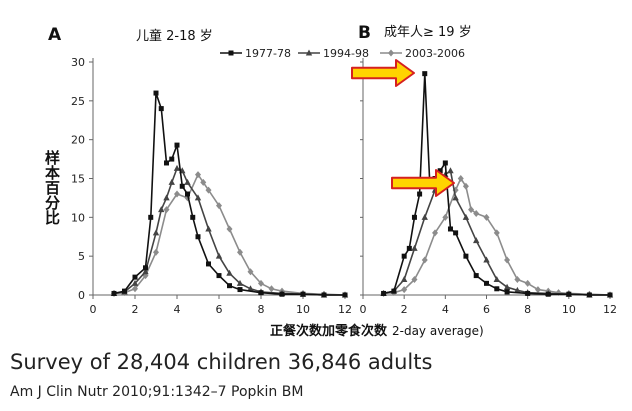  What do you see at coordinates (174, 36) in the screenshot?
I see `panel-a-title: 儿童 2-18 岁` at bounding box center [174, 36].